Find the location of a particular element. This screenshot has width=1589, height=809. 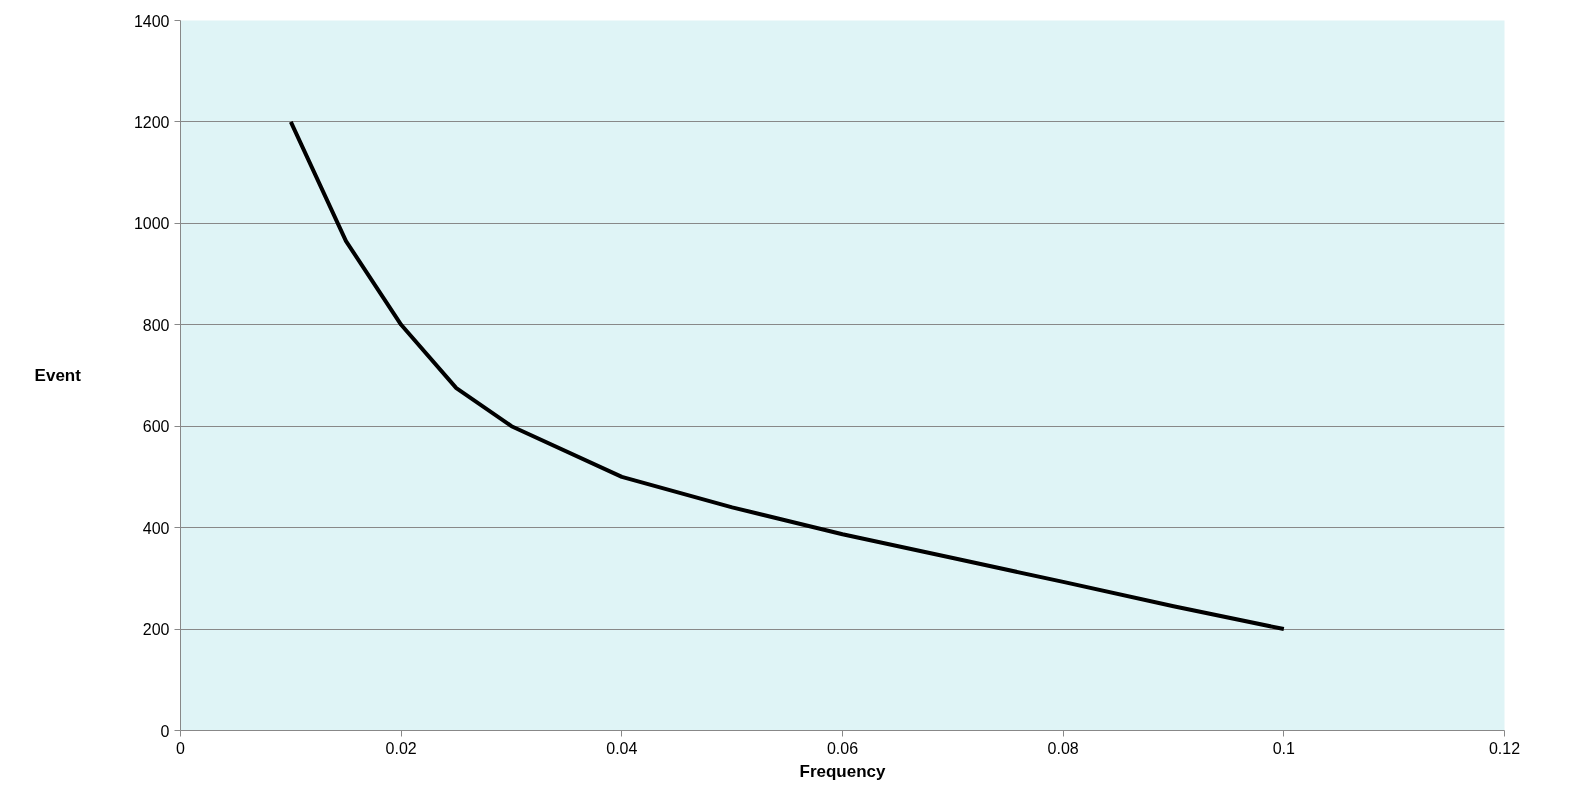

y-tick-label: 400 is located at coordinates (156, 528).